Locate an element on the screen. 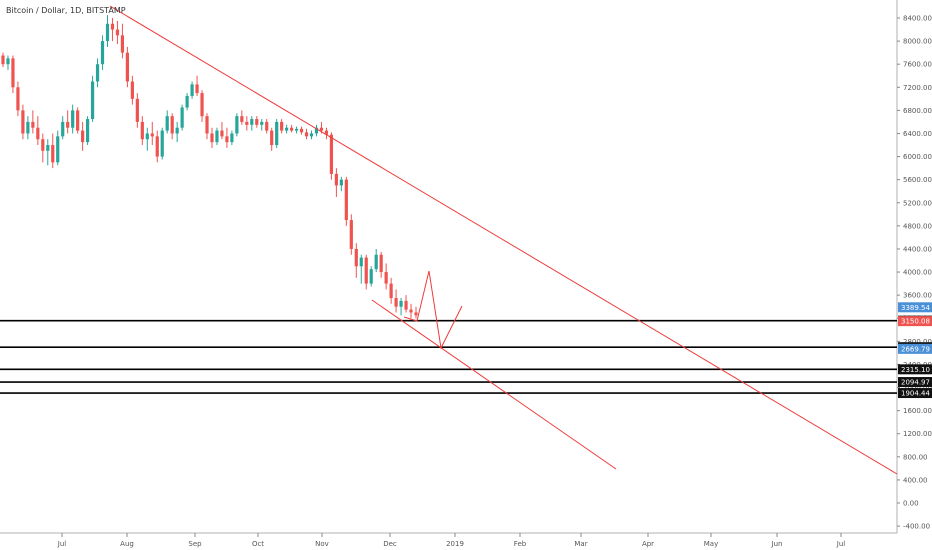 The height and width of the screenshot is (550, 932). x-tick-label: Nov is located at coordinates (322, 544).